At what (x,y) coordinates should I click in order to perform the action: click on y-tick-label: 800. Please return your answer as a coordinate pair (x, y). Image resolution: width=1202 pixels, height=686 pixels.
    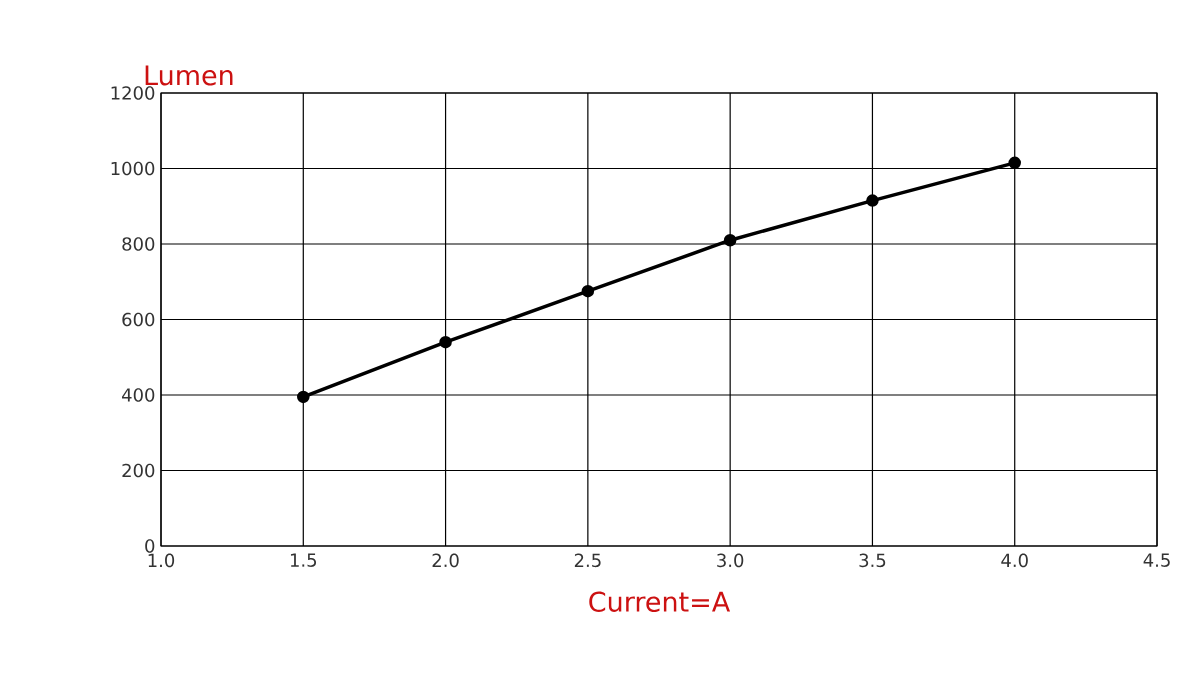
    Looking at the image, I should click on (138, 244).